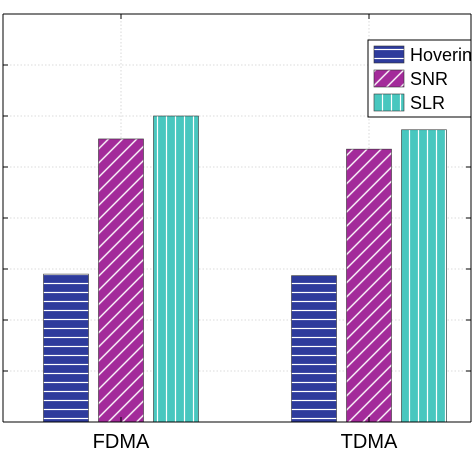 The height and width of the screenshot is (474, 474). I want to click on bar-snr-tdma, so click(369, 285).